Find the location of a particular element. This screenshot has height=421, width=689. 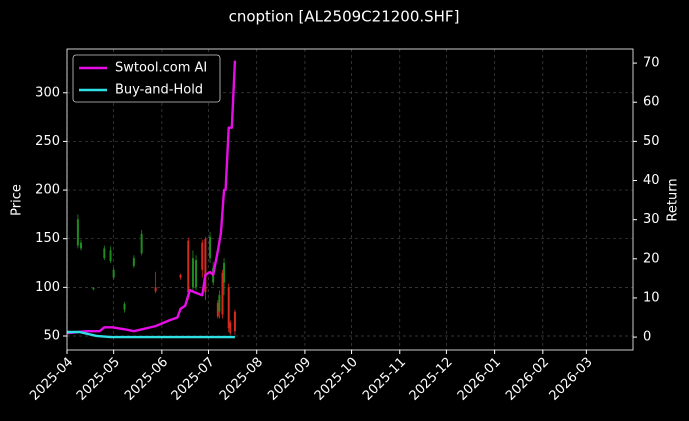

line-series is located at coordinates (151, 334).